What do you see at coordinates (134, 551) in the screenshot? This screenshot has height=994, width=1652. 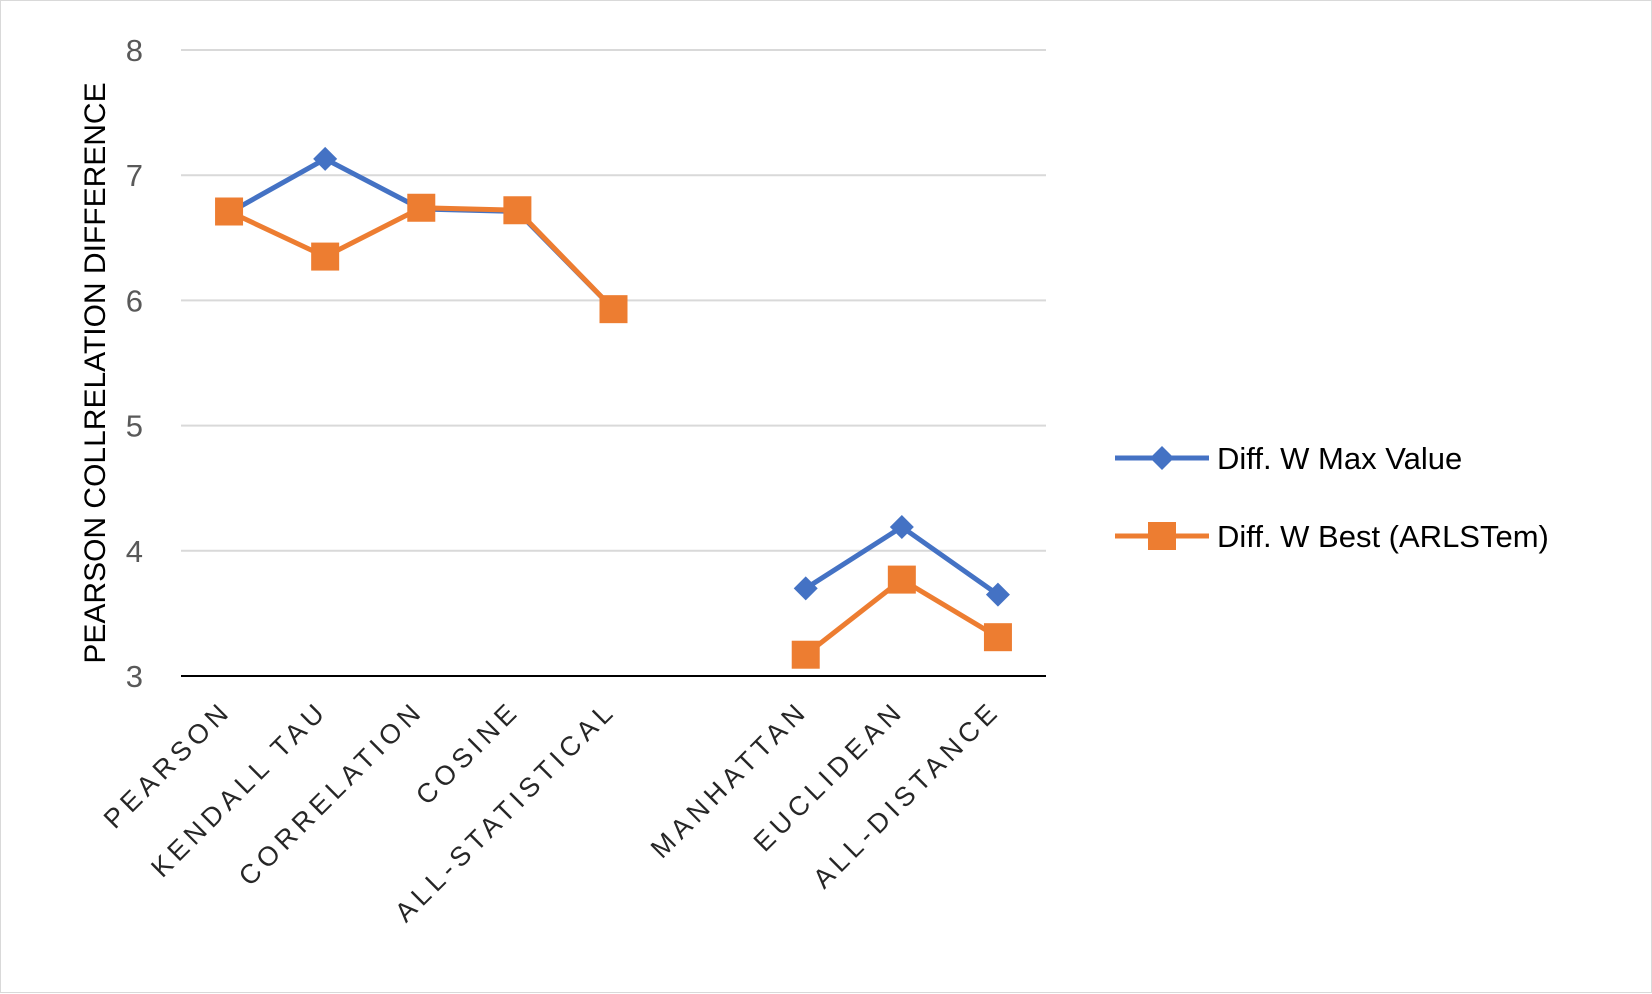 I see `y-tick-label: 4` at bounding box center [134, 551].